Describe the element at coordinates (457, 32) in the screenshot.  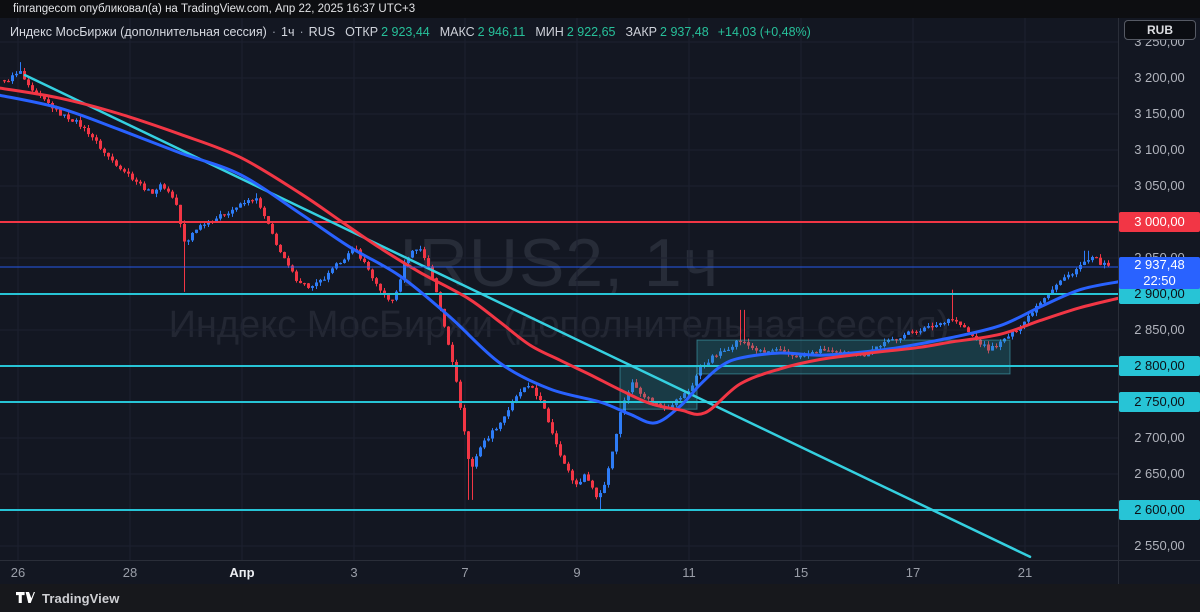
I see `ohlc-field-label: МАКС` at that location.